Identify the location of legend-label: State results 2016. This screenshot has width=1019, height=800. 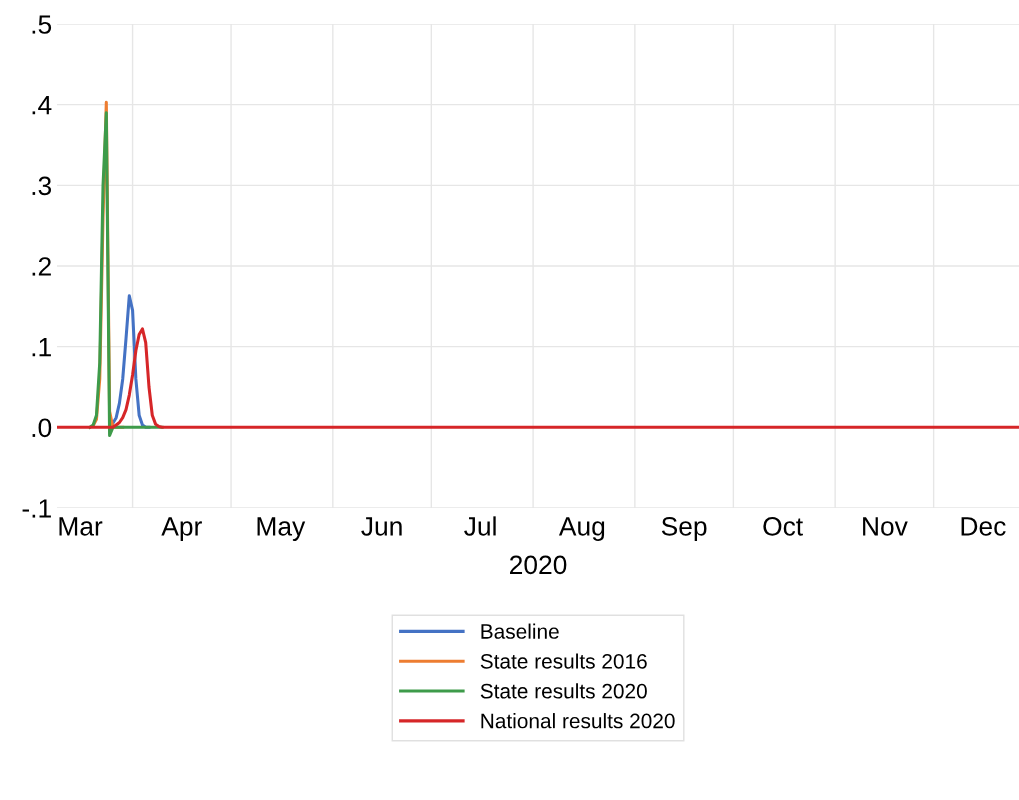
(563, 661).